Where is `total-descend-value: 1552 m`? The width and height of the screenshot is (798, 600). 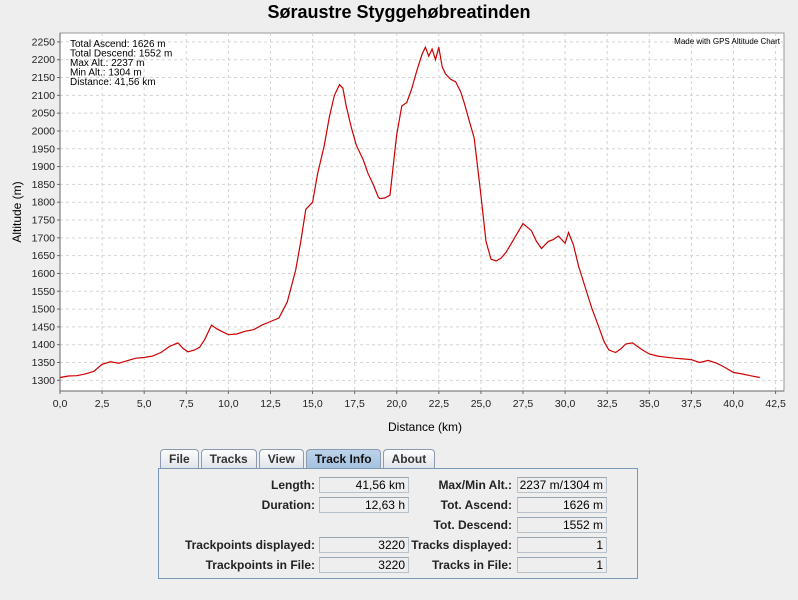
total-descend-value: 1552 m is located at coordinates (562, 525).